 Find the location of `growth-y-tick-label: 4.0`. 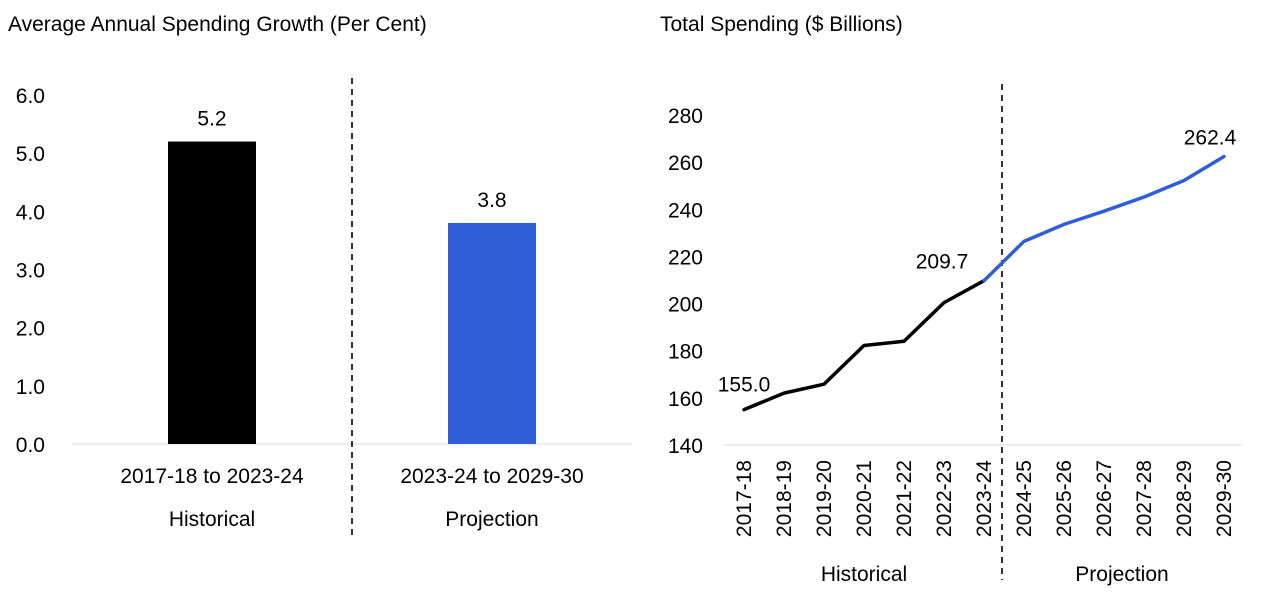

growth-y-tick-label: 4.0 is located at coordinates (30, 212).